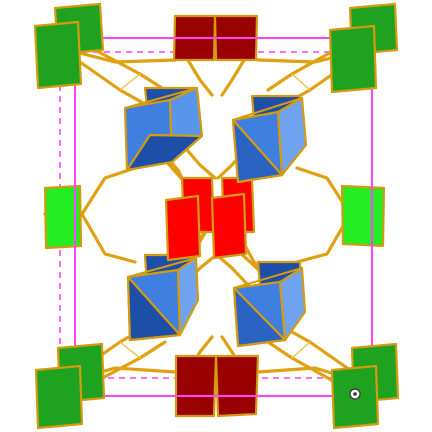  What do you see at coordinates (58, 55) in the screenshot?
I see `green-square-top-left-front` at bounding box center [58, 55].